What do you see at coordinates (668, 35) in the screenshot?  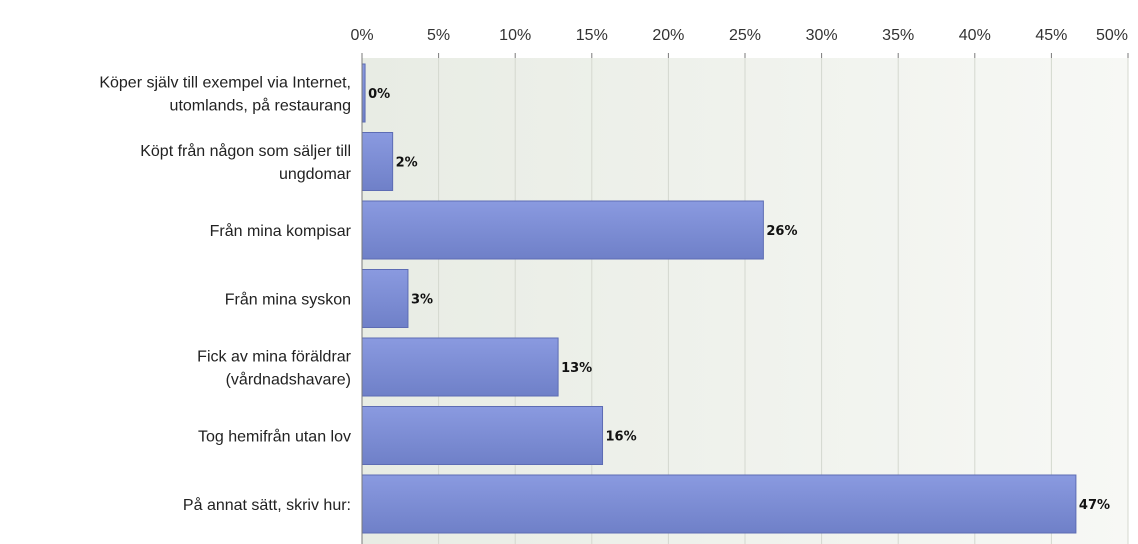 I see `x-tick-label: 20%` at bounding box center [668, 35].